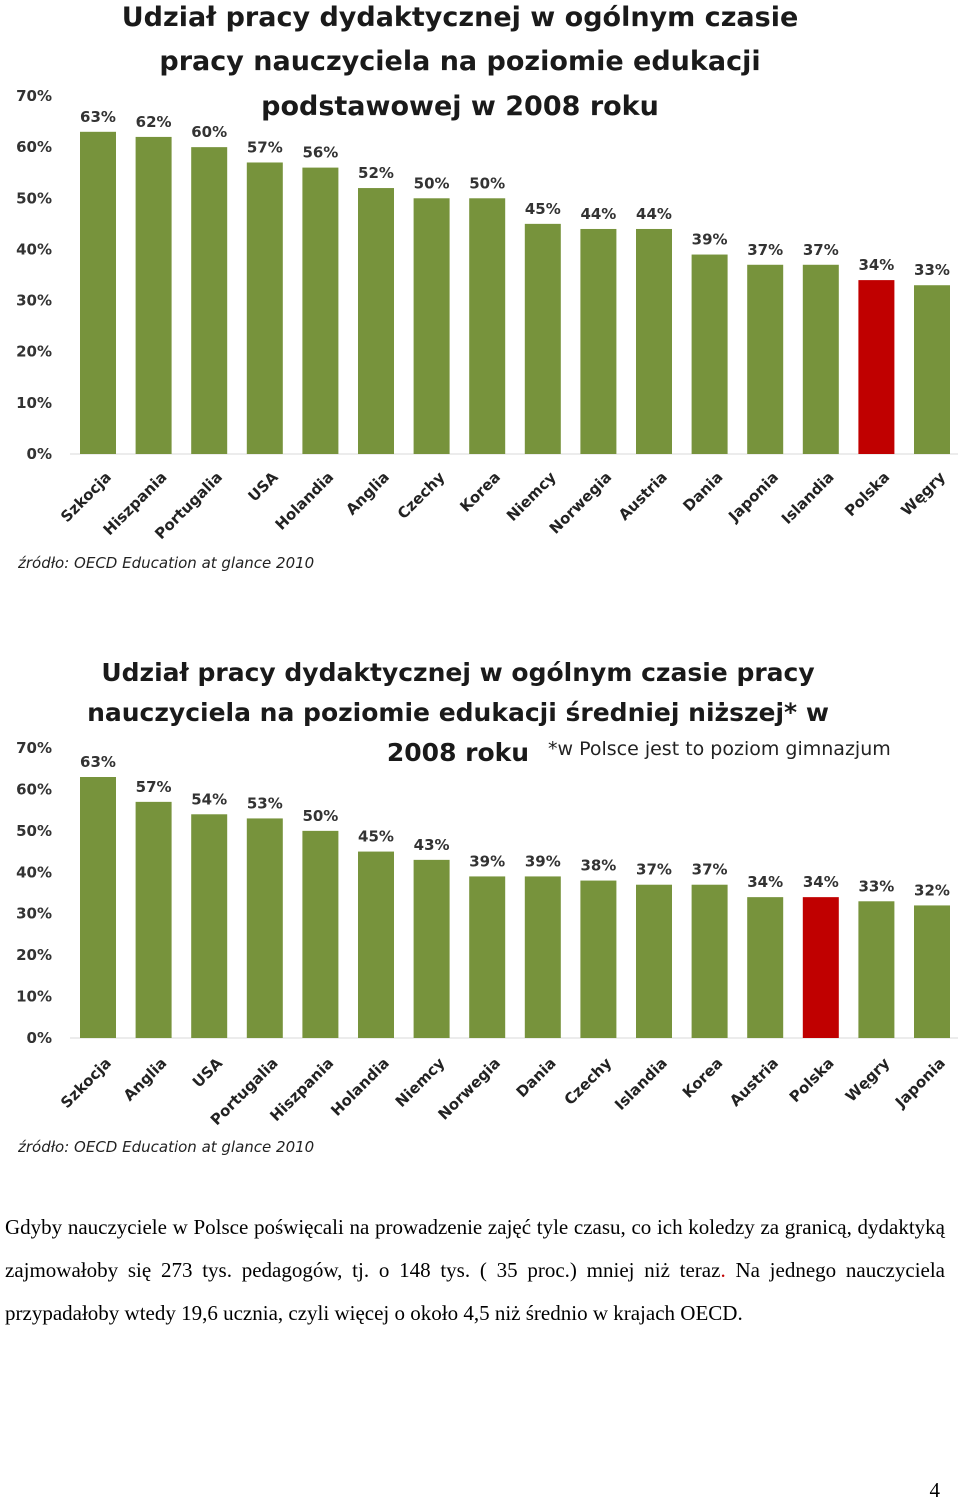  Describe the element at coordinates (39, 454) in the screenshot. I see `y-tick-label: 0%` at that location.